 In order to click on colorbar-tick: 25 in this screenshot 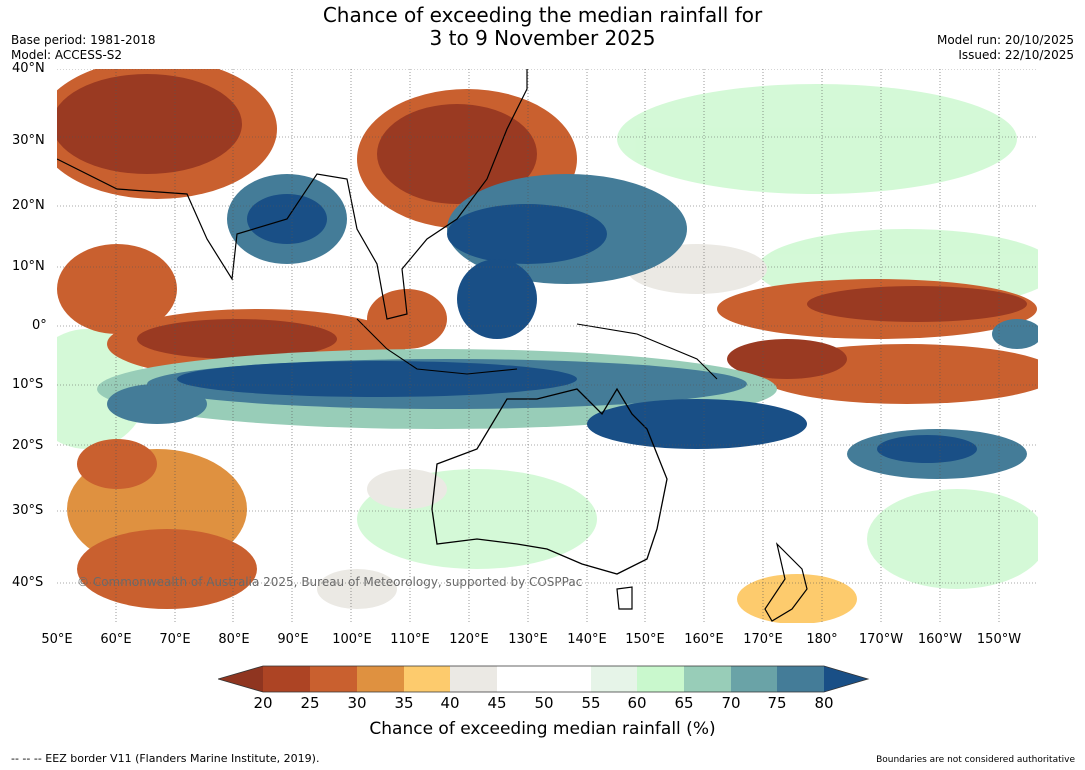, I will do `click(310, 703)`.